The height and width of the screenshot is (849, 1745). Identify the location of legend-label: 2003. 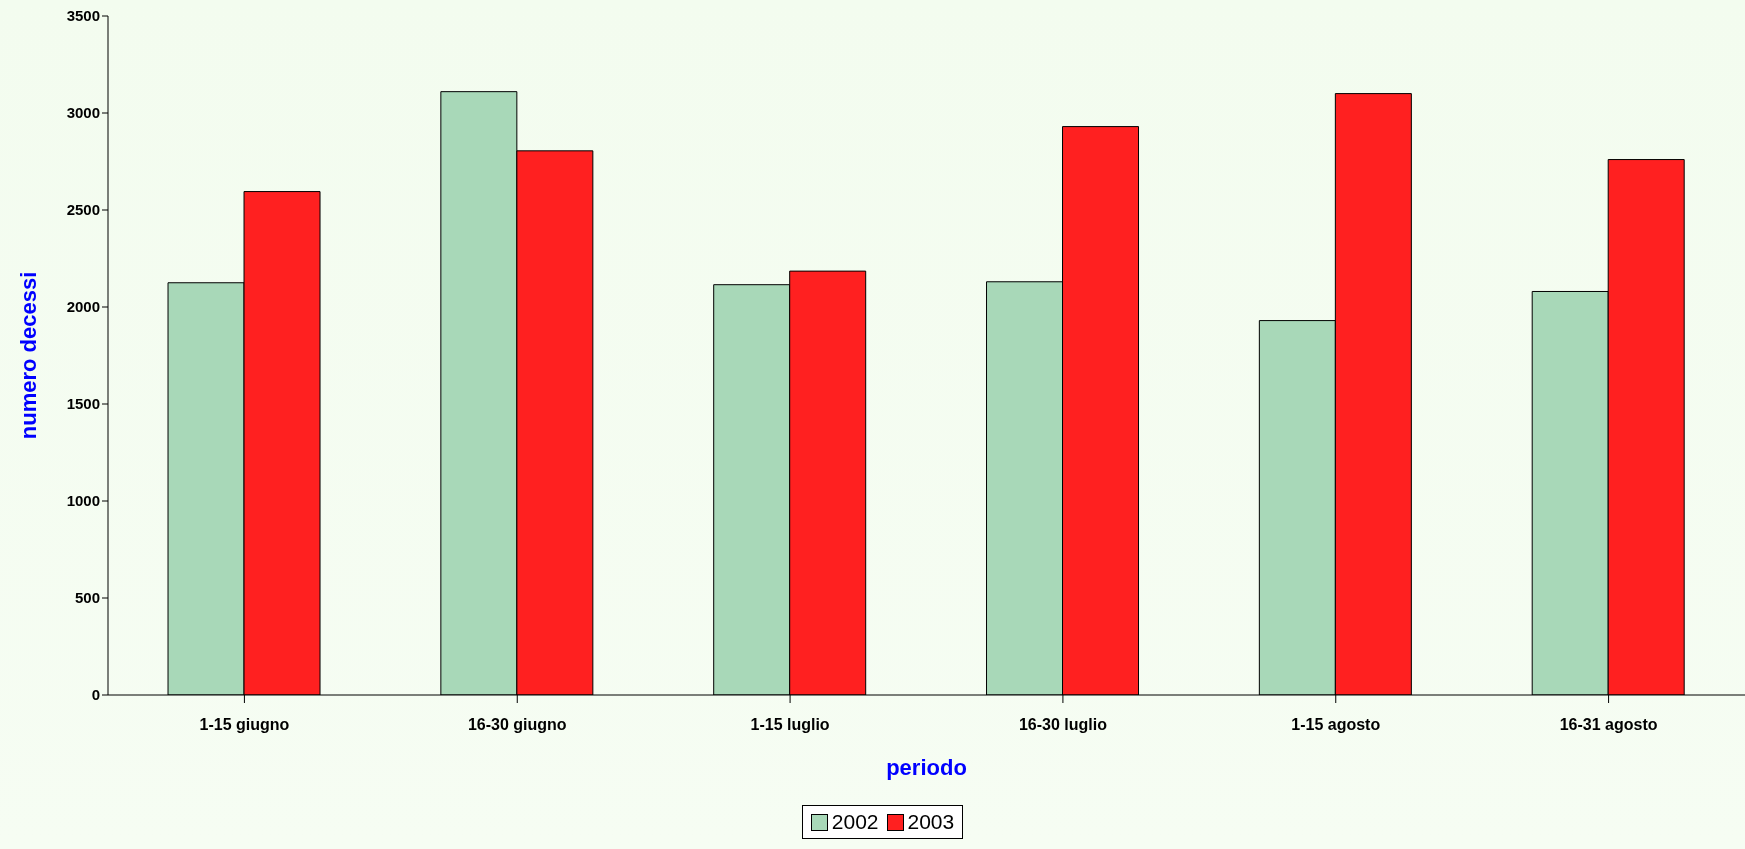
(930, 822).